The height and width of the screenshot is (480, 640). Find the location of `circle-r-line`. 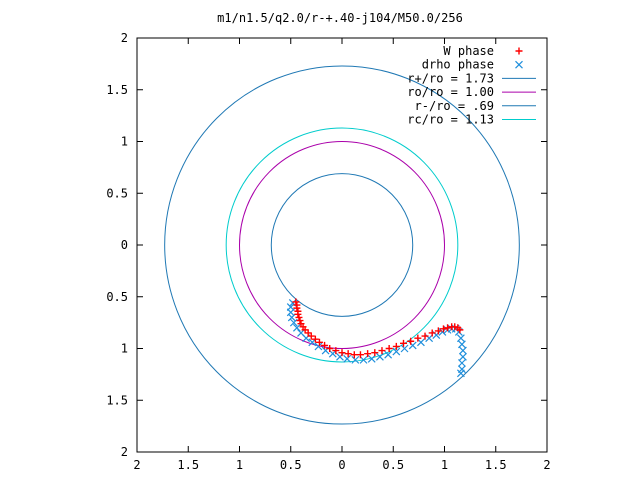

circle-r-line is located at coordinates (342, 245).